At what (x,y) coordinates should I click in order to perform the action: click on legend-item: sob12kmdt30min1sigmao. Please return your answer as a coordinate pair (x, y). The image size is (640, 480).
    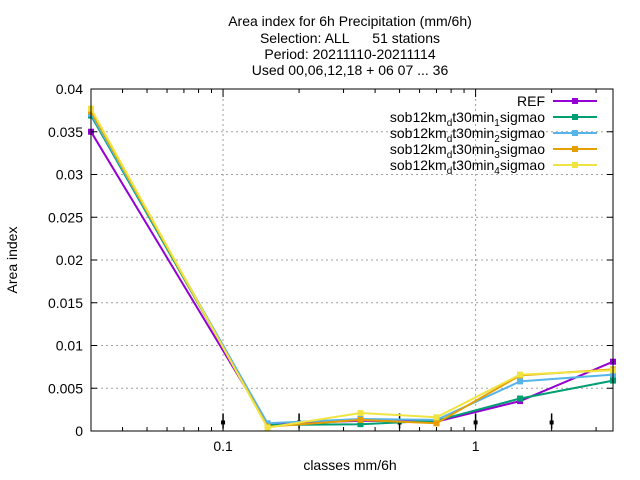
    Looking at the image, I should click on (493, 119).